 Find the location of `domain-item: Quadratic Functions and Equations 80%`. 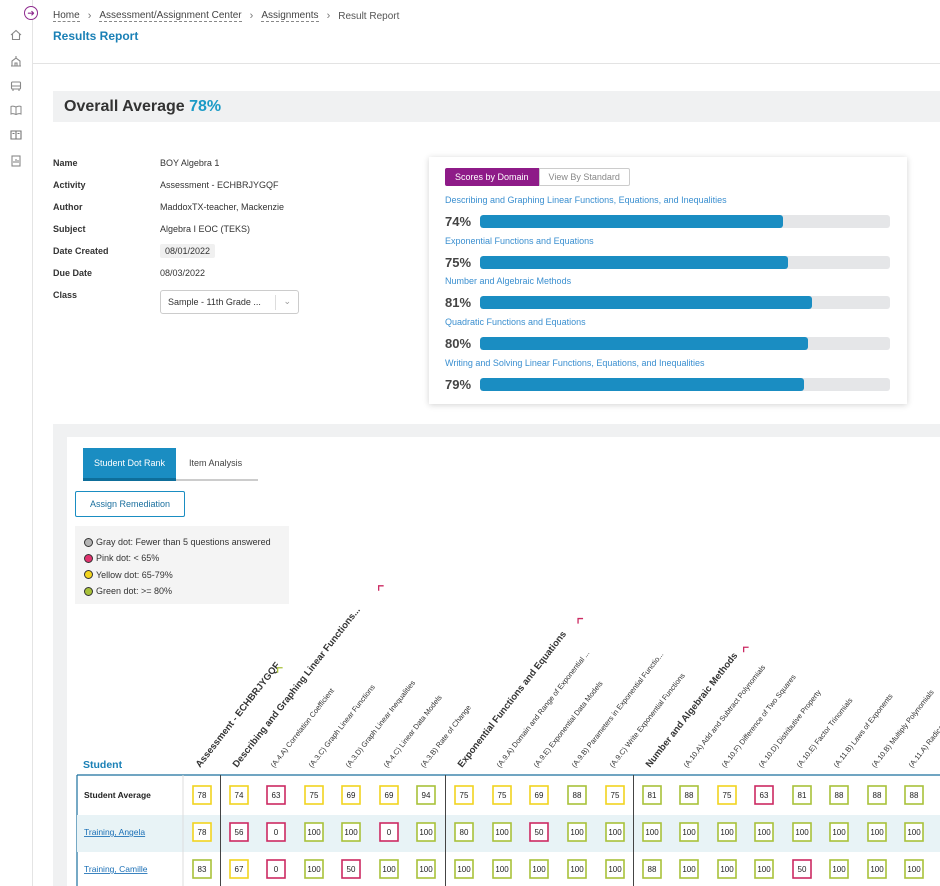

domain-item: Quadratic Functions and Equations 80% is located at coordinates (667, 334).